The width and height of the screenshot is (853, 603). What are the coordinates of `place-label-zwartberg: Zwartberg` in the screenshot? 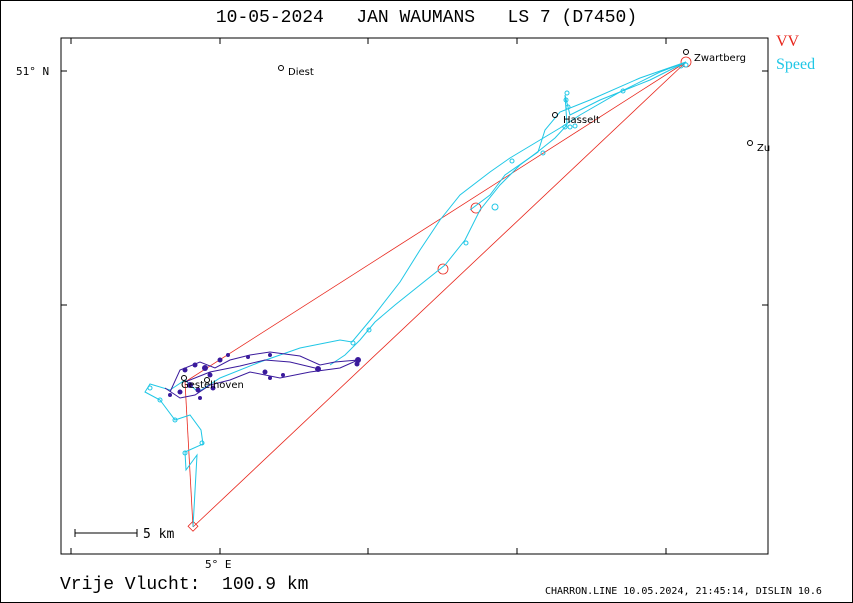 It's located at (720, 58).